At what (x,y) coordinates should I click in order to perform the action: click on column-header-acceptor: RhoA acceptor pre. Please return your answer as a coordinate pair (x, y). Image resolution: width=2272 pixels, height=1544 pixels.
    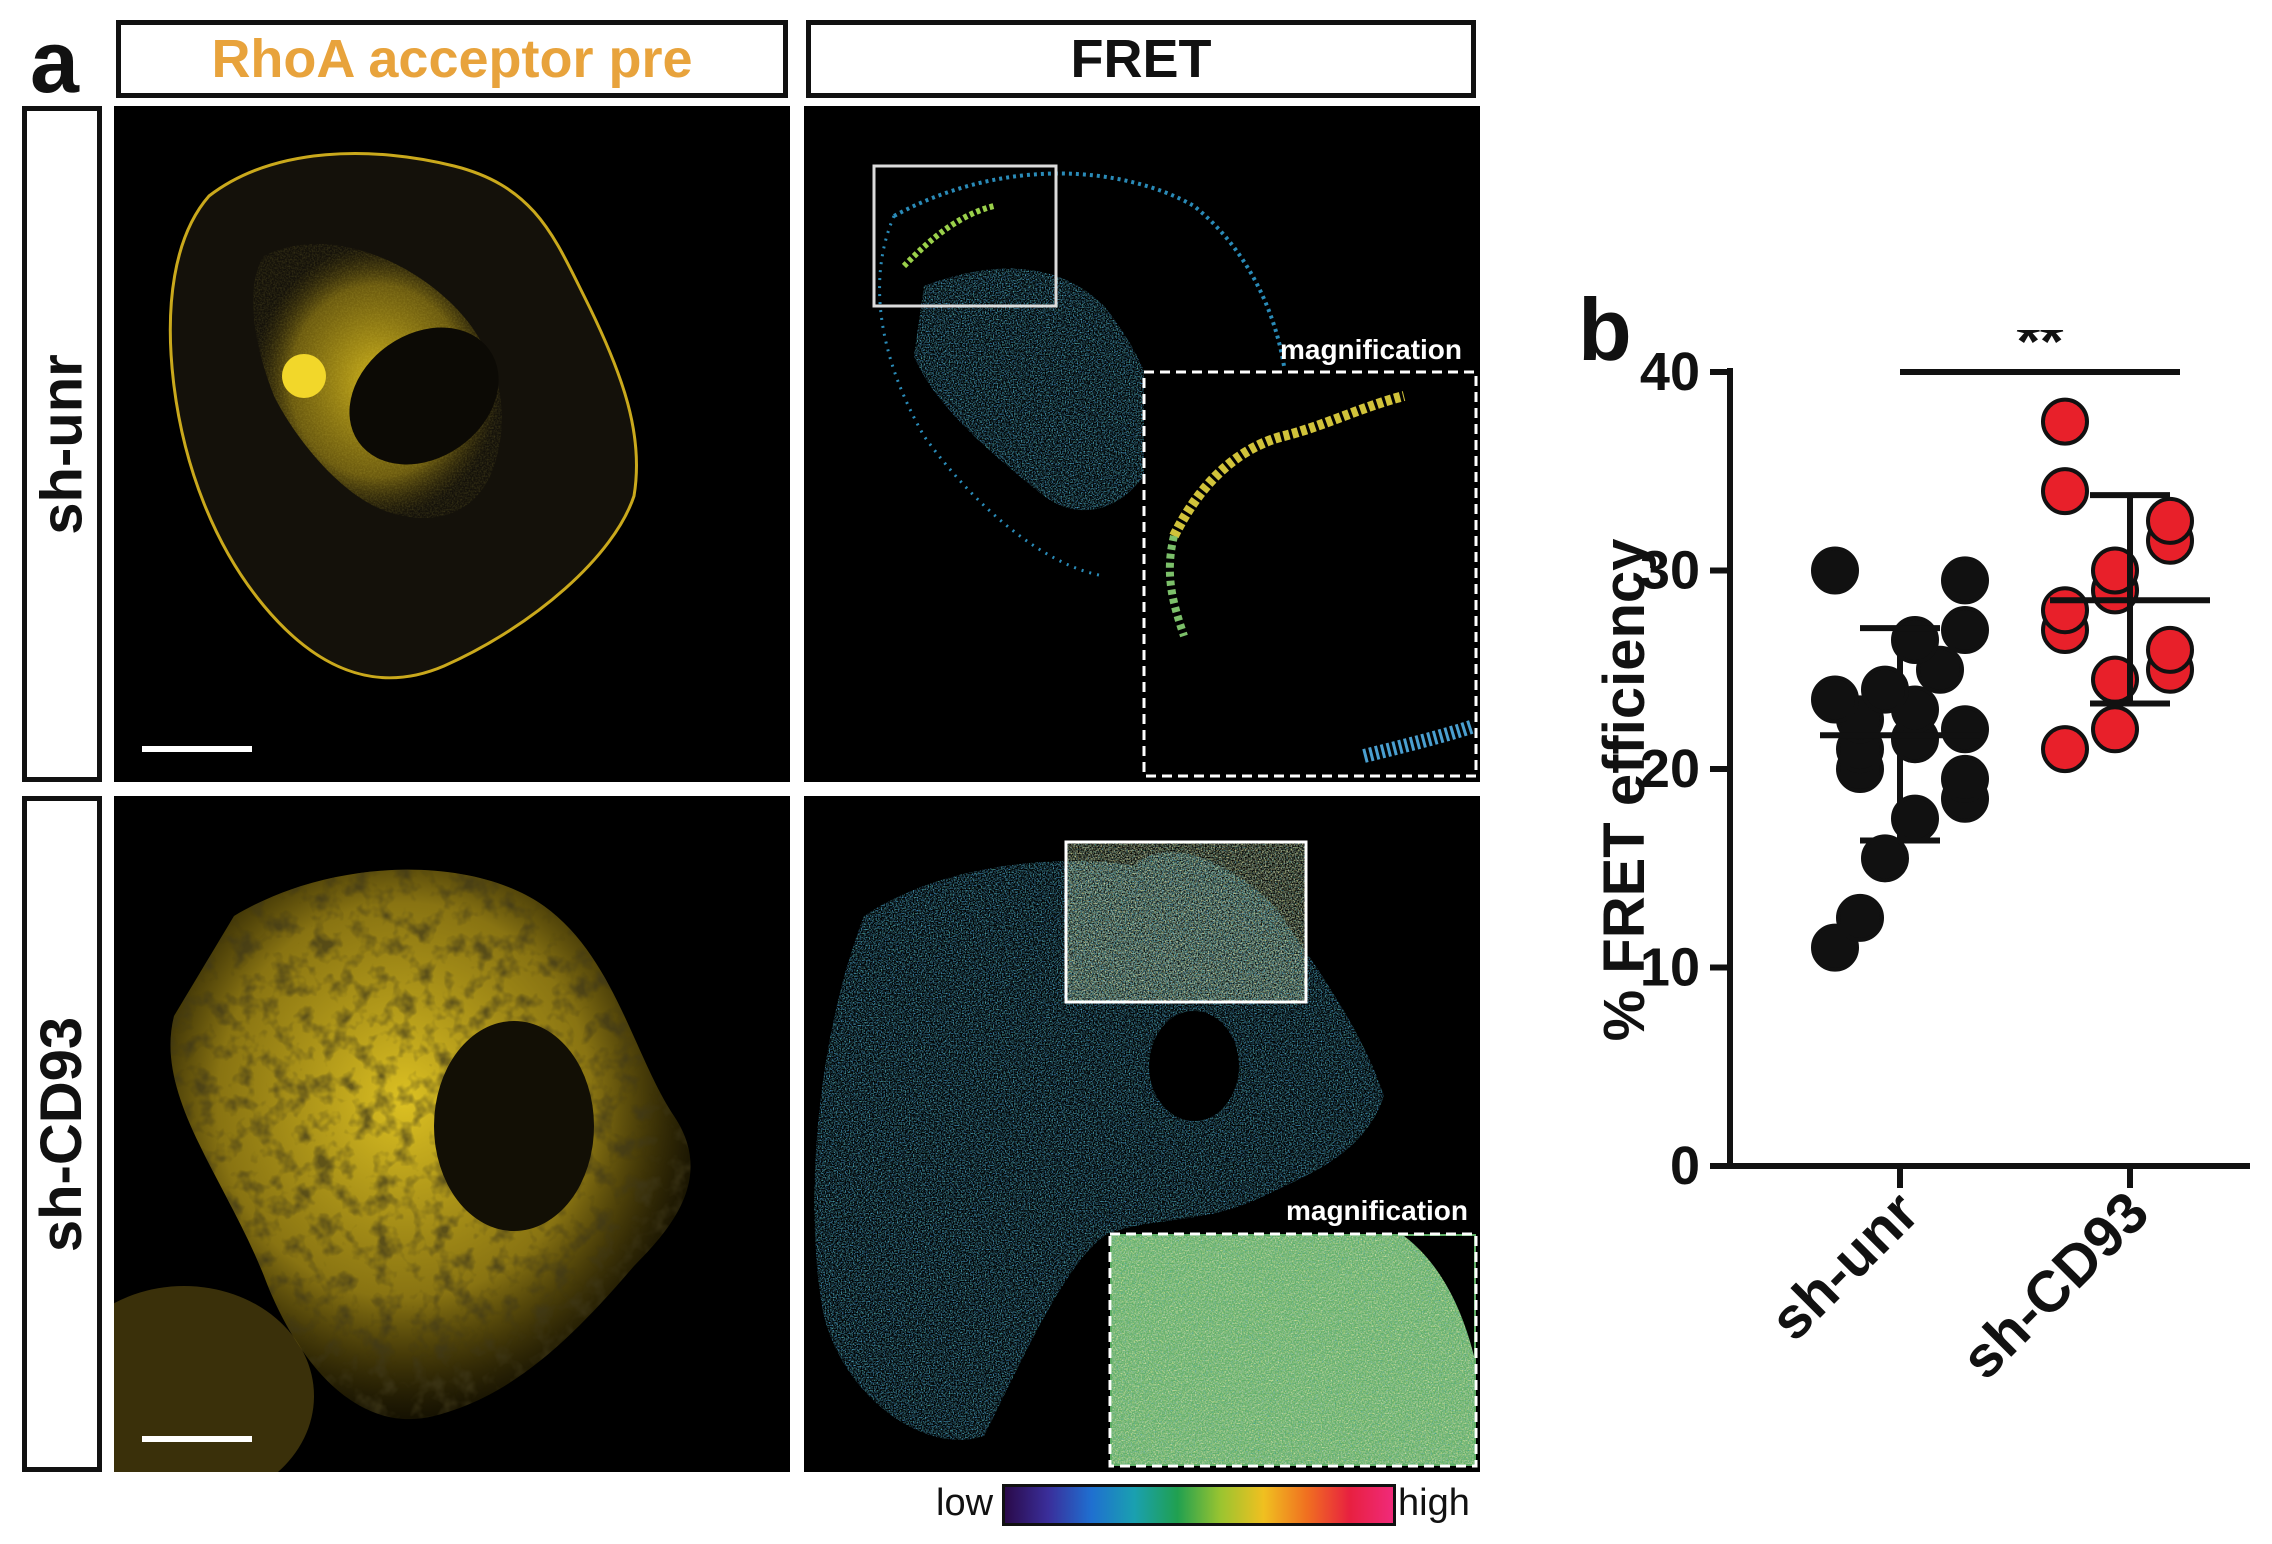
    Looking at the image, I should click on (452, 59).